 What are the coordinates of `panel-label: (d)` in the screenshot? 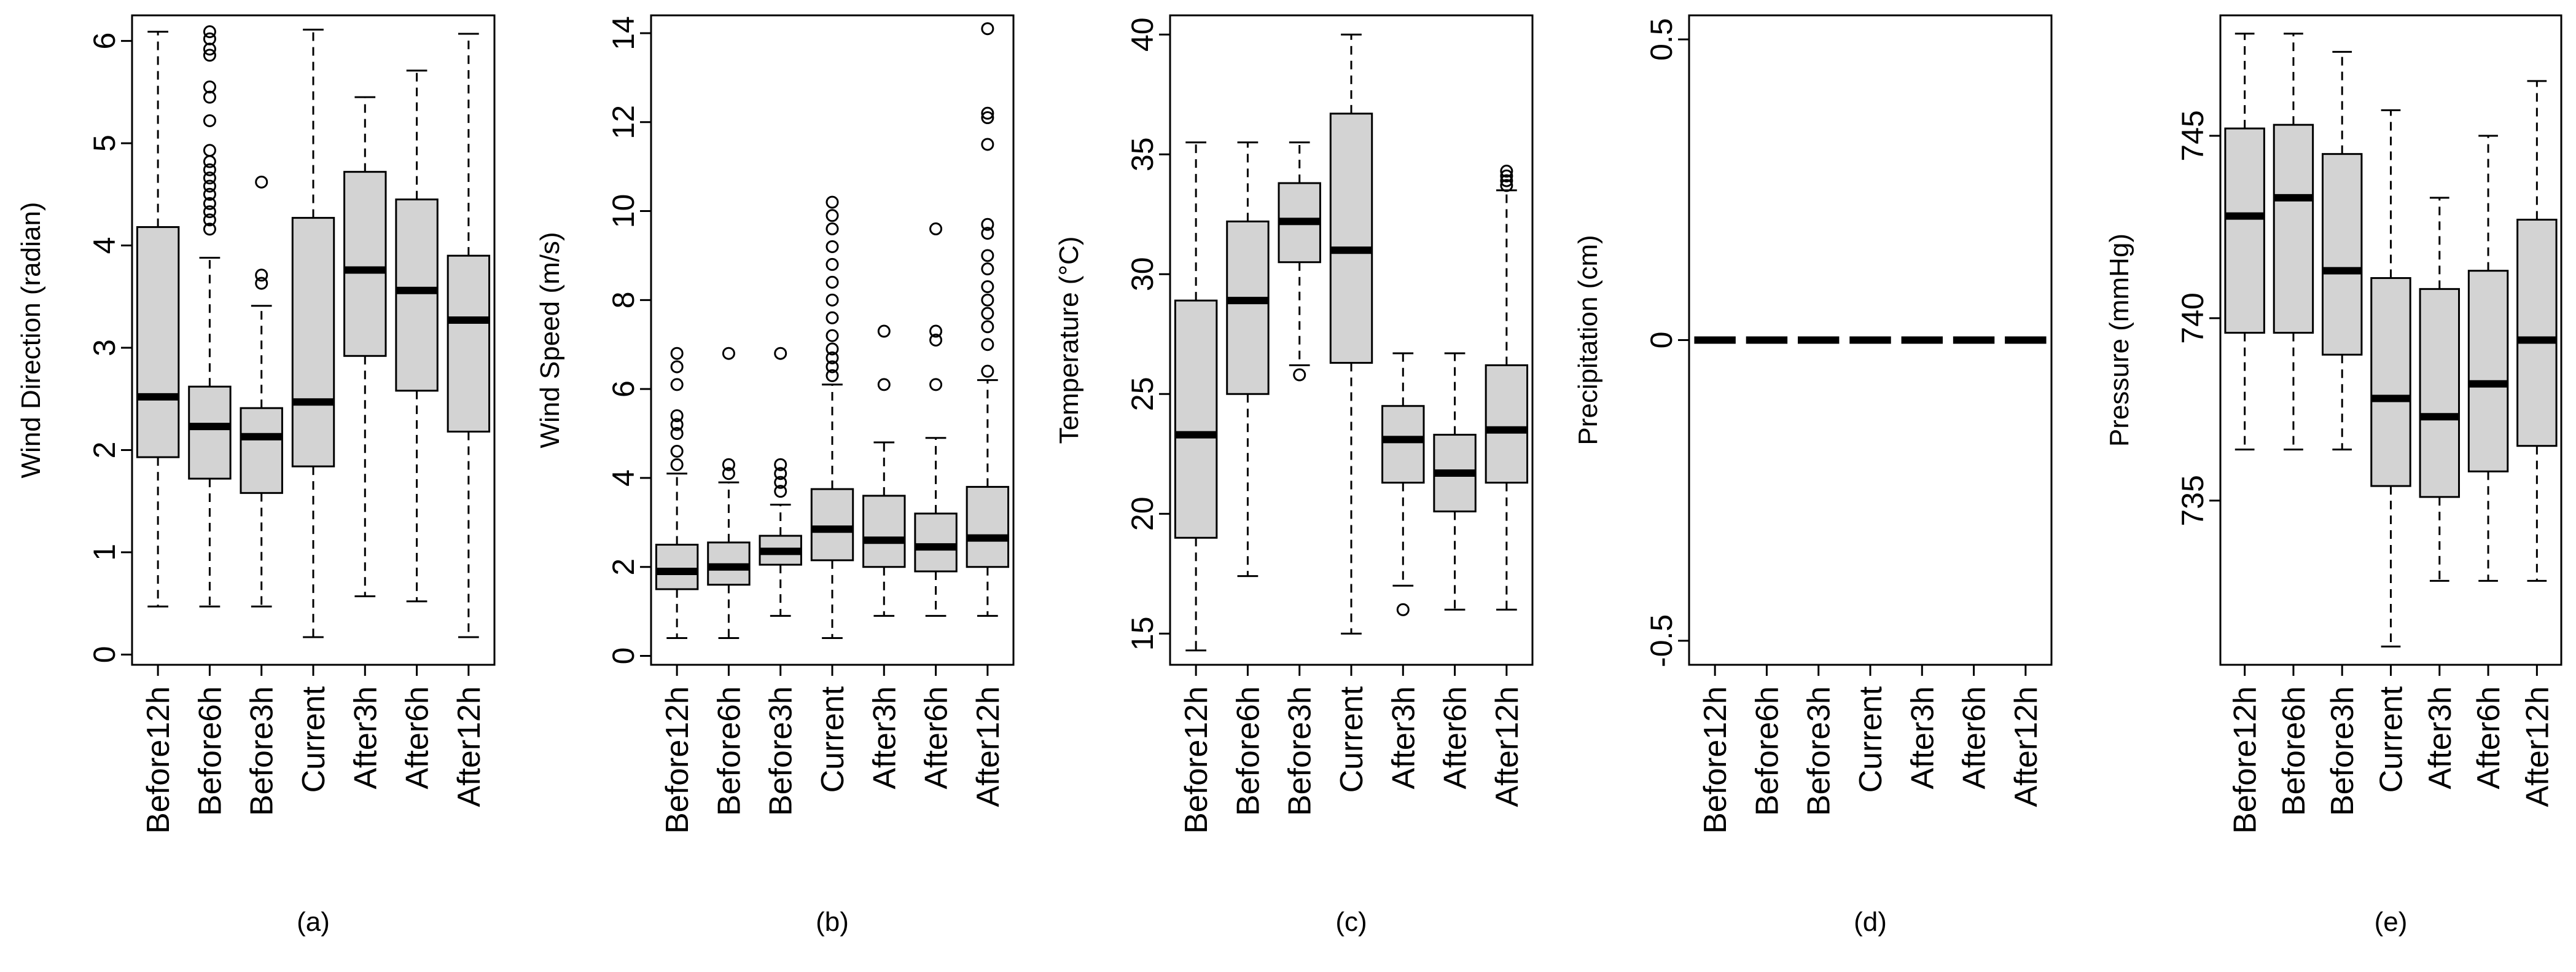 It's located at (1870, 922).